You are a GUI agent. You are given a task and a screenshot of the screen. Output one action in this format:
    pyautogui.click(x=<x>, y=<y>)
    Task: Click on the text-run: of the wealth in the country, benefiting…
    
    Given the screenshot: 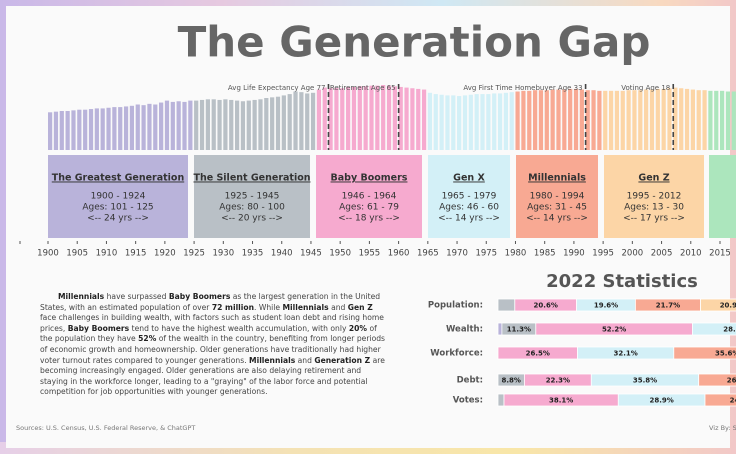 What is the action you would take?
    pyautogui.click(x=212, y=349)
    